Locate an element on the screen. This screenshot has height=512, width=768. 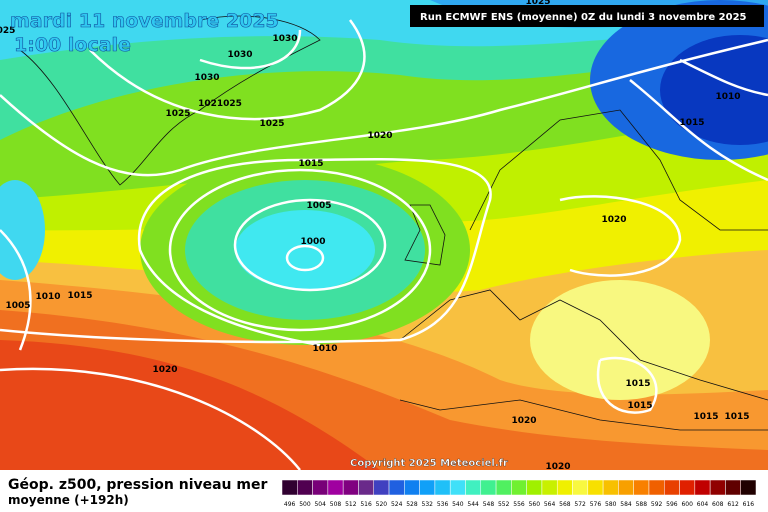
scale-label: 540 is located at coordinates (458, 504).